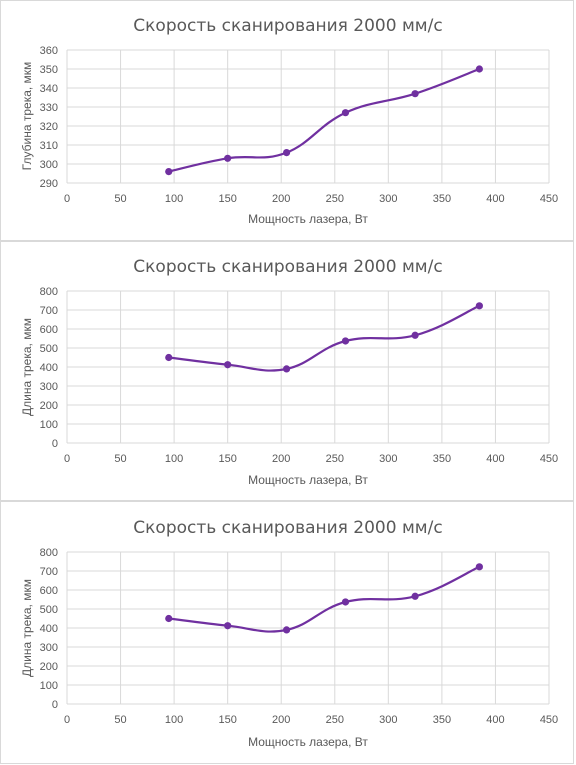 This screenshot has width=576, height=765. What do you see at coordinates (49, 89) in the screenshot?
I see `y-tick-label: 340` at bounding box center [49, 89].